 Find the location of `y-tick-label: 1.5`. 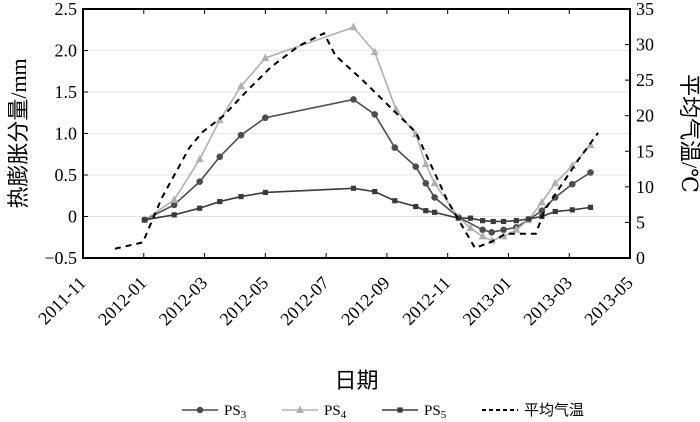

y-tick-label: 1.5 is located at coordinates (66, 92).